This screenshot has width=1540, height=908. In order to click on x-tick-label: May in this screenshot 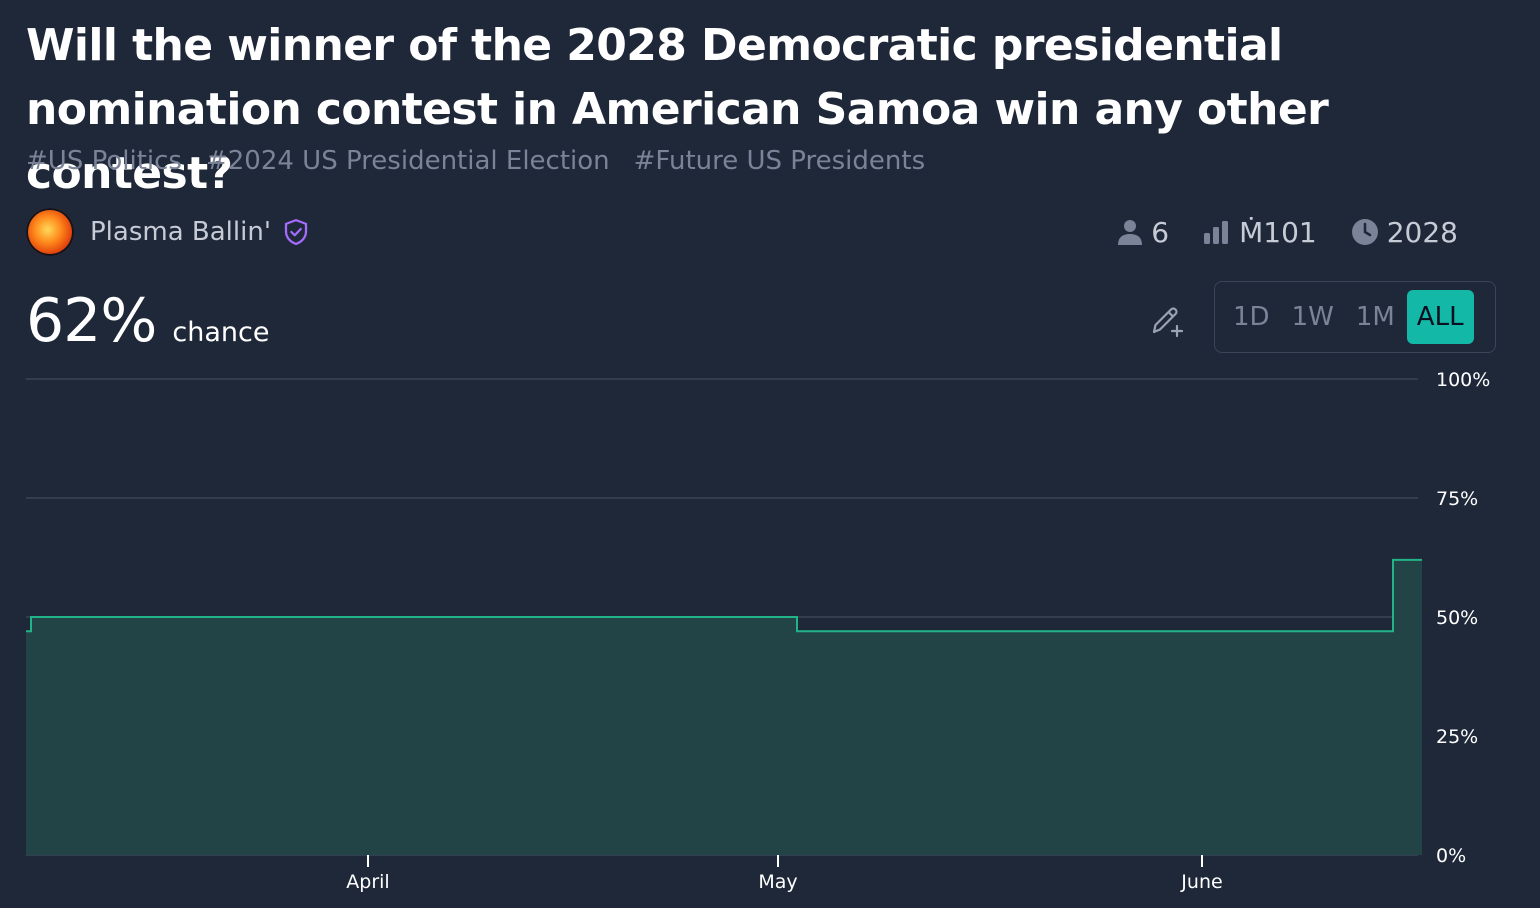, I will do `click(777, 882)`.